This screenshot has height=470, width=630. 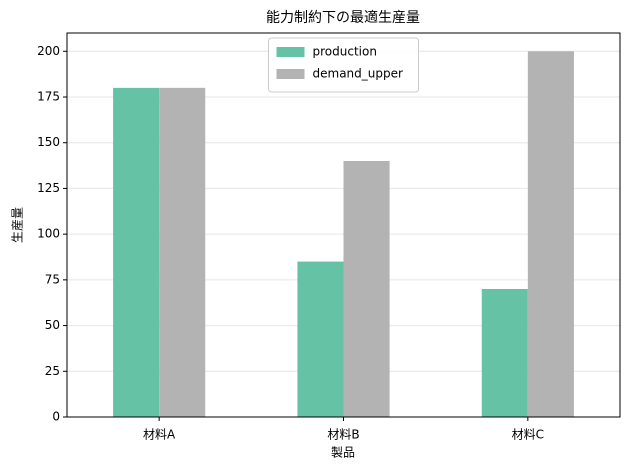 What do you see at coordinates (52, 371) in the screenshot?
I see `y-tick-label: 25` at bounding box center [52, 371].